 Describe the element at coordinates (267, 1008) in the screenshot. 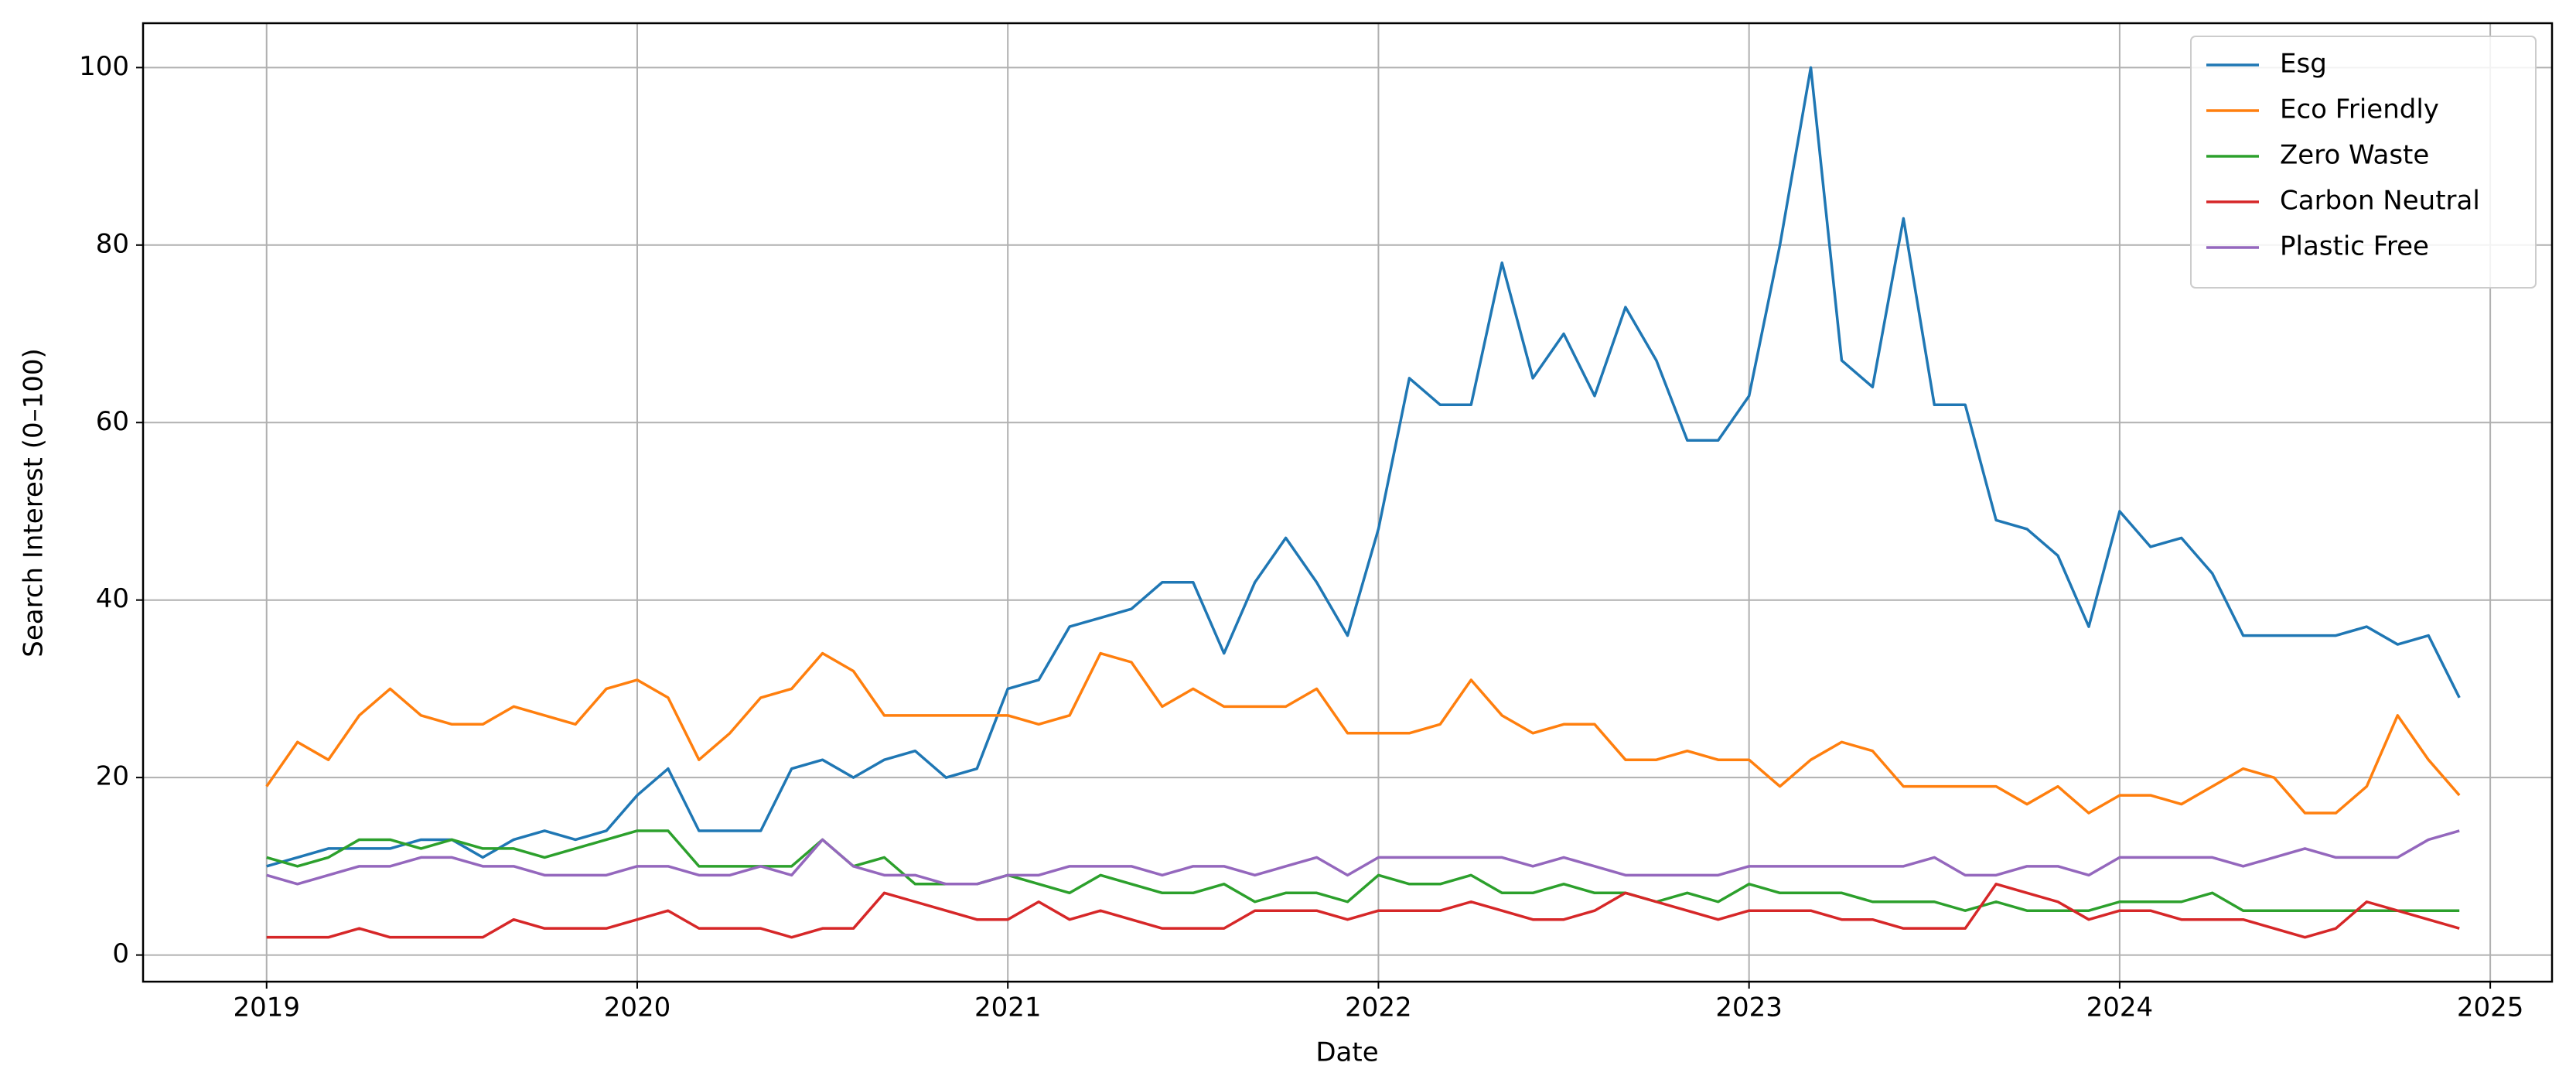

I see `x-tick-label: 2019` at that location.